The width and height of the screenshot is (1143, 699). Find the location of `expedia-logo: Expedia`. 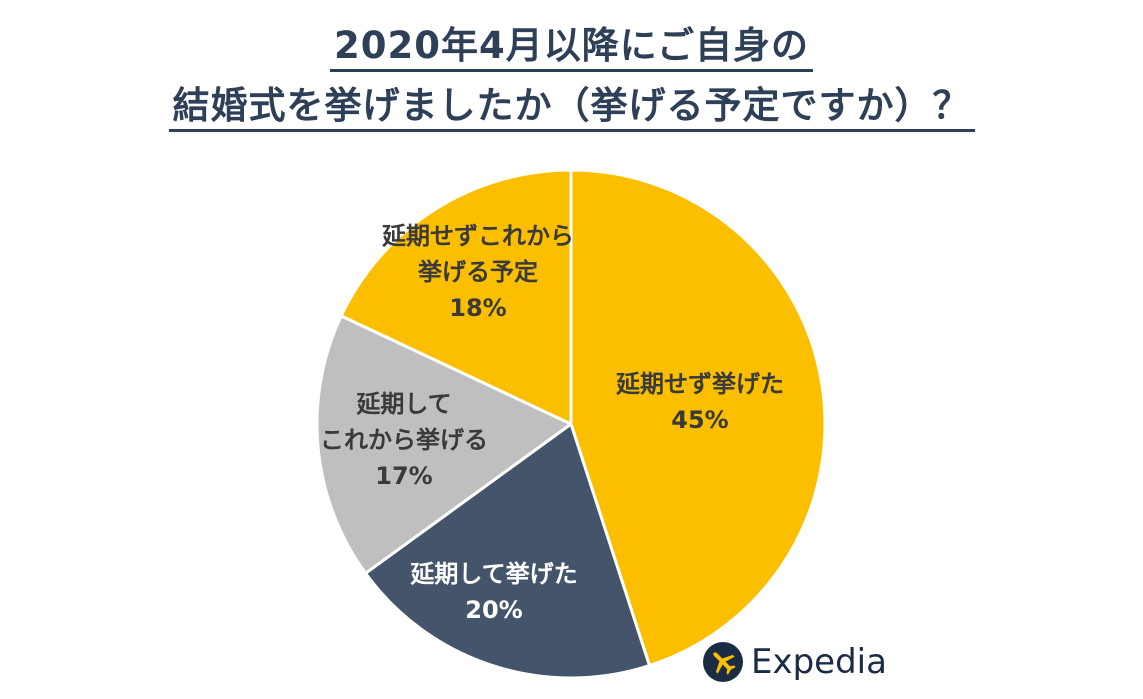

expedia-logo: Expedia is located at coordinates (795, 662).